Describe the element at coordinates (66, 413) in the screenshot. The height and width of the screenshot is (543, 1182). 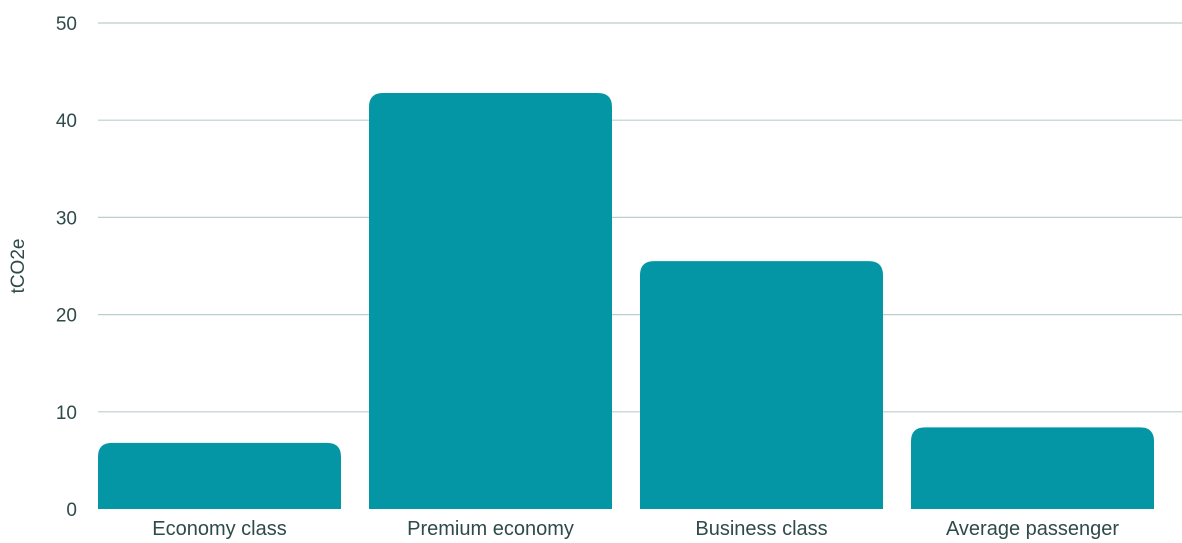
I see `y-tick-label: 10` at that location.